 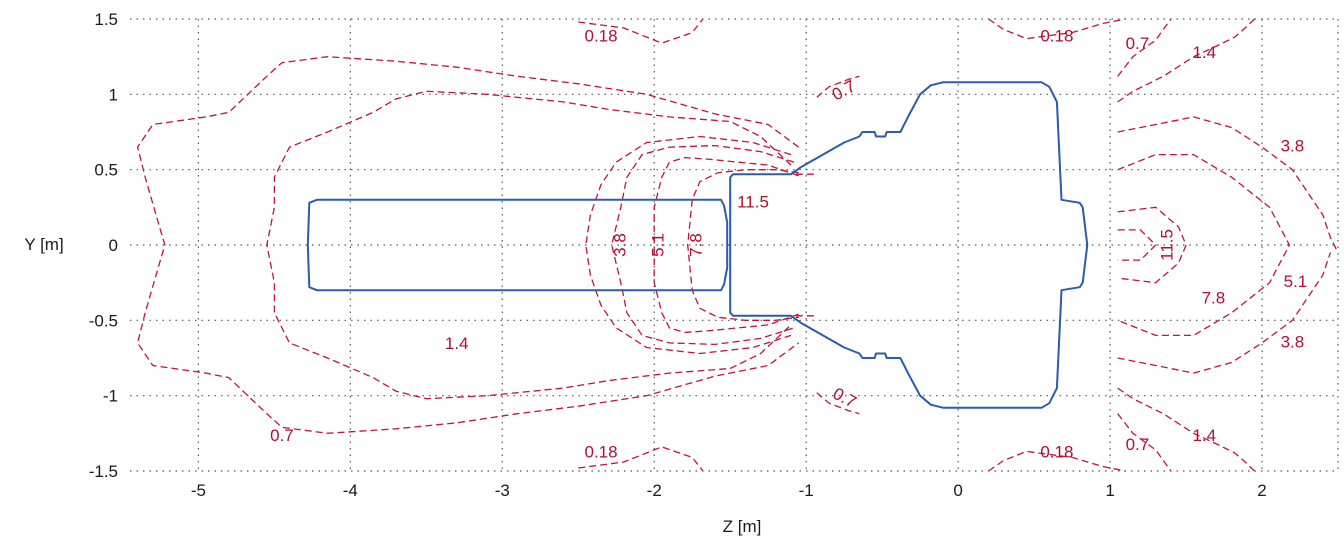 I want to click on x-tick-label: -1, so click(x=806, y=490).